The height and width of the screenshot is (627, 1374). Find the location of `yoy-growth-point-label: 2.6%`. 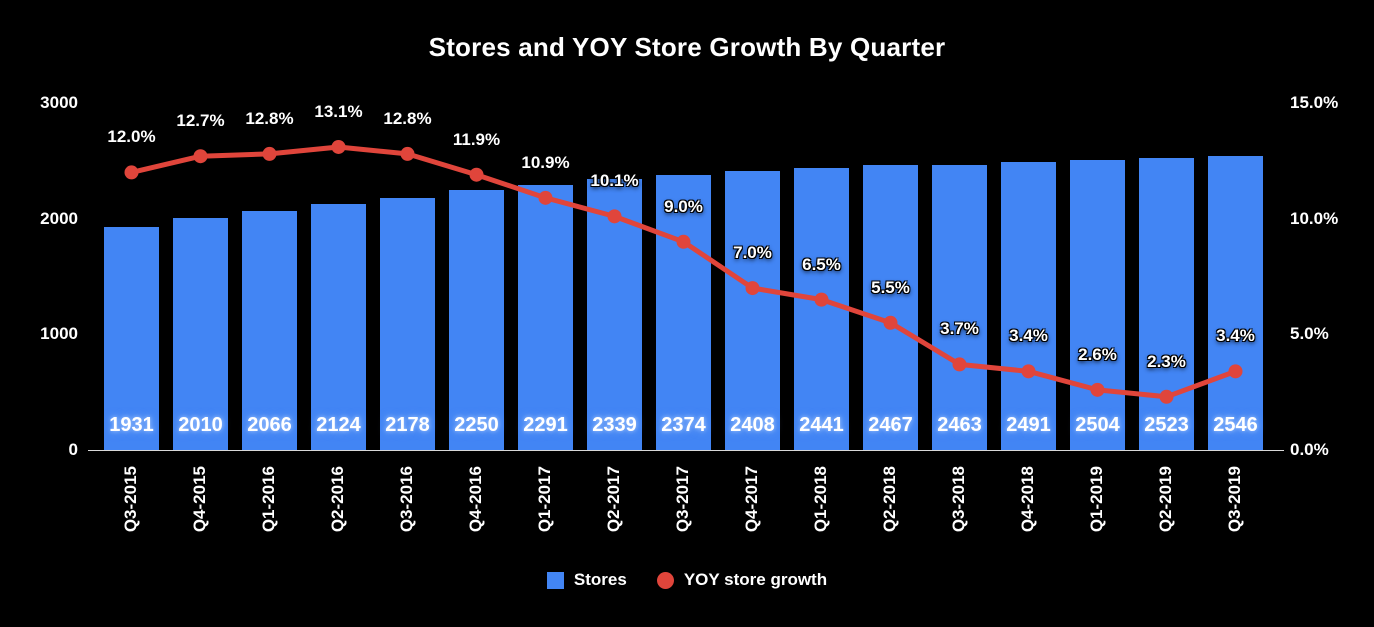

yoy-growth-point-label: 2.6% is located at coordinates (1097, 354).